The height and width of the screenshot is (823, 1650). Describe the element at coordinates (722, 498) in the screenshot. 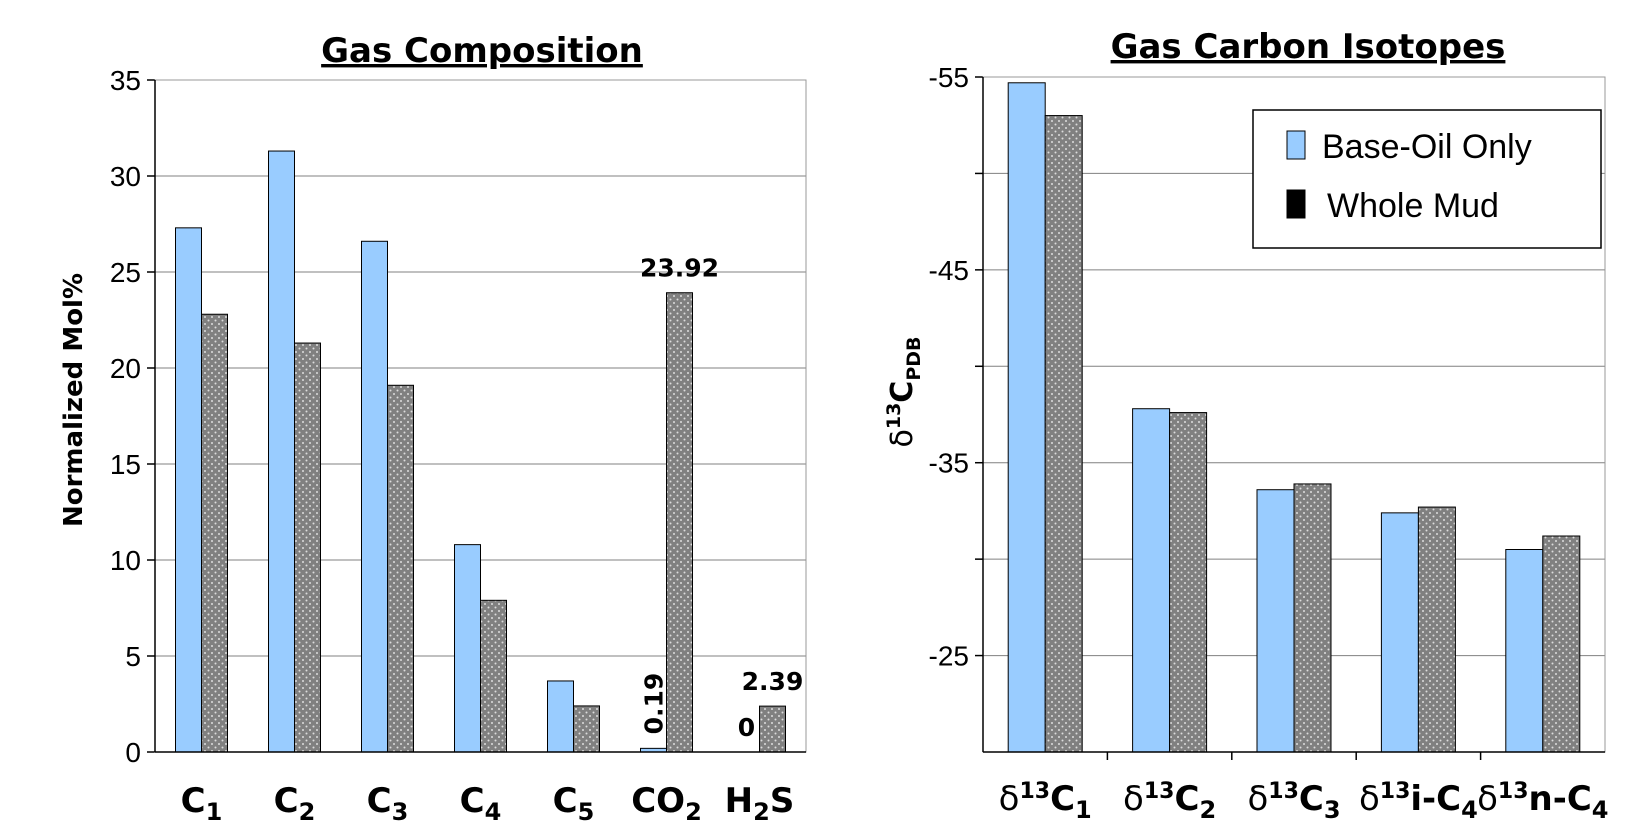

I see `gas-composition-data-labels: 23.92 0.19 0 2.39` at that location.